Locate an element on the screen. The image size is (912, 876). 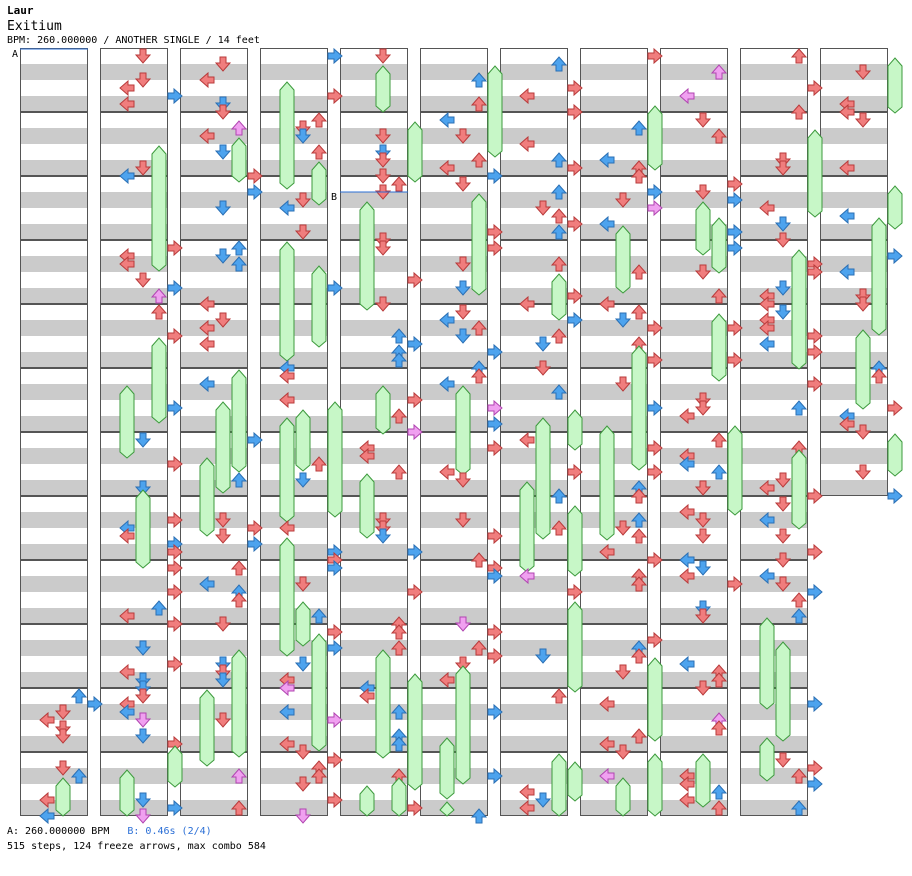
marker-b: B is located at coordinates (334, 197).